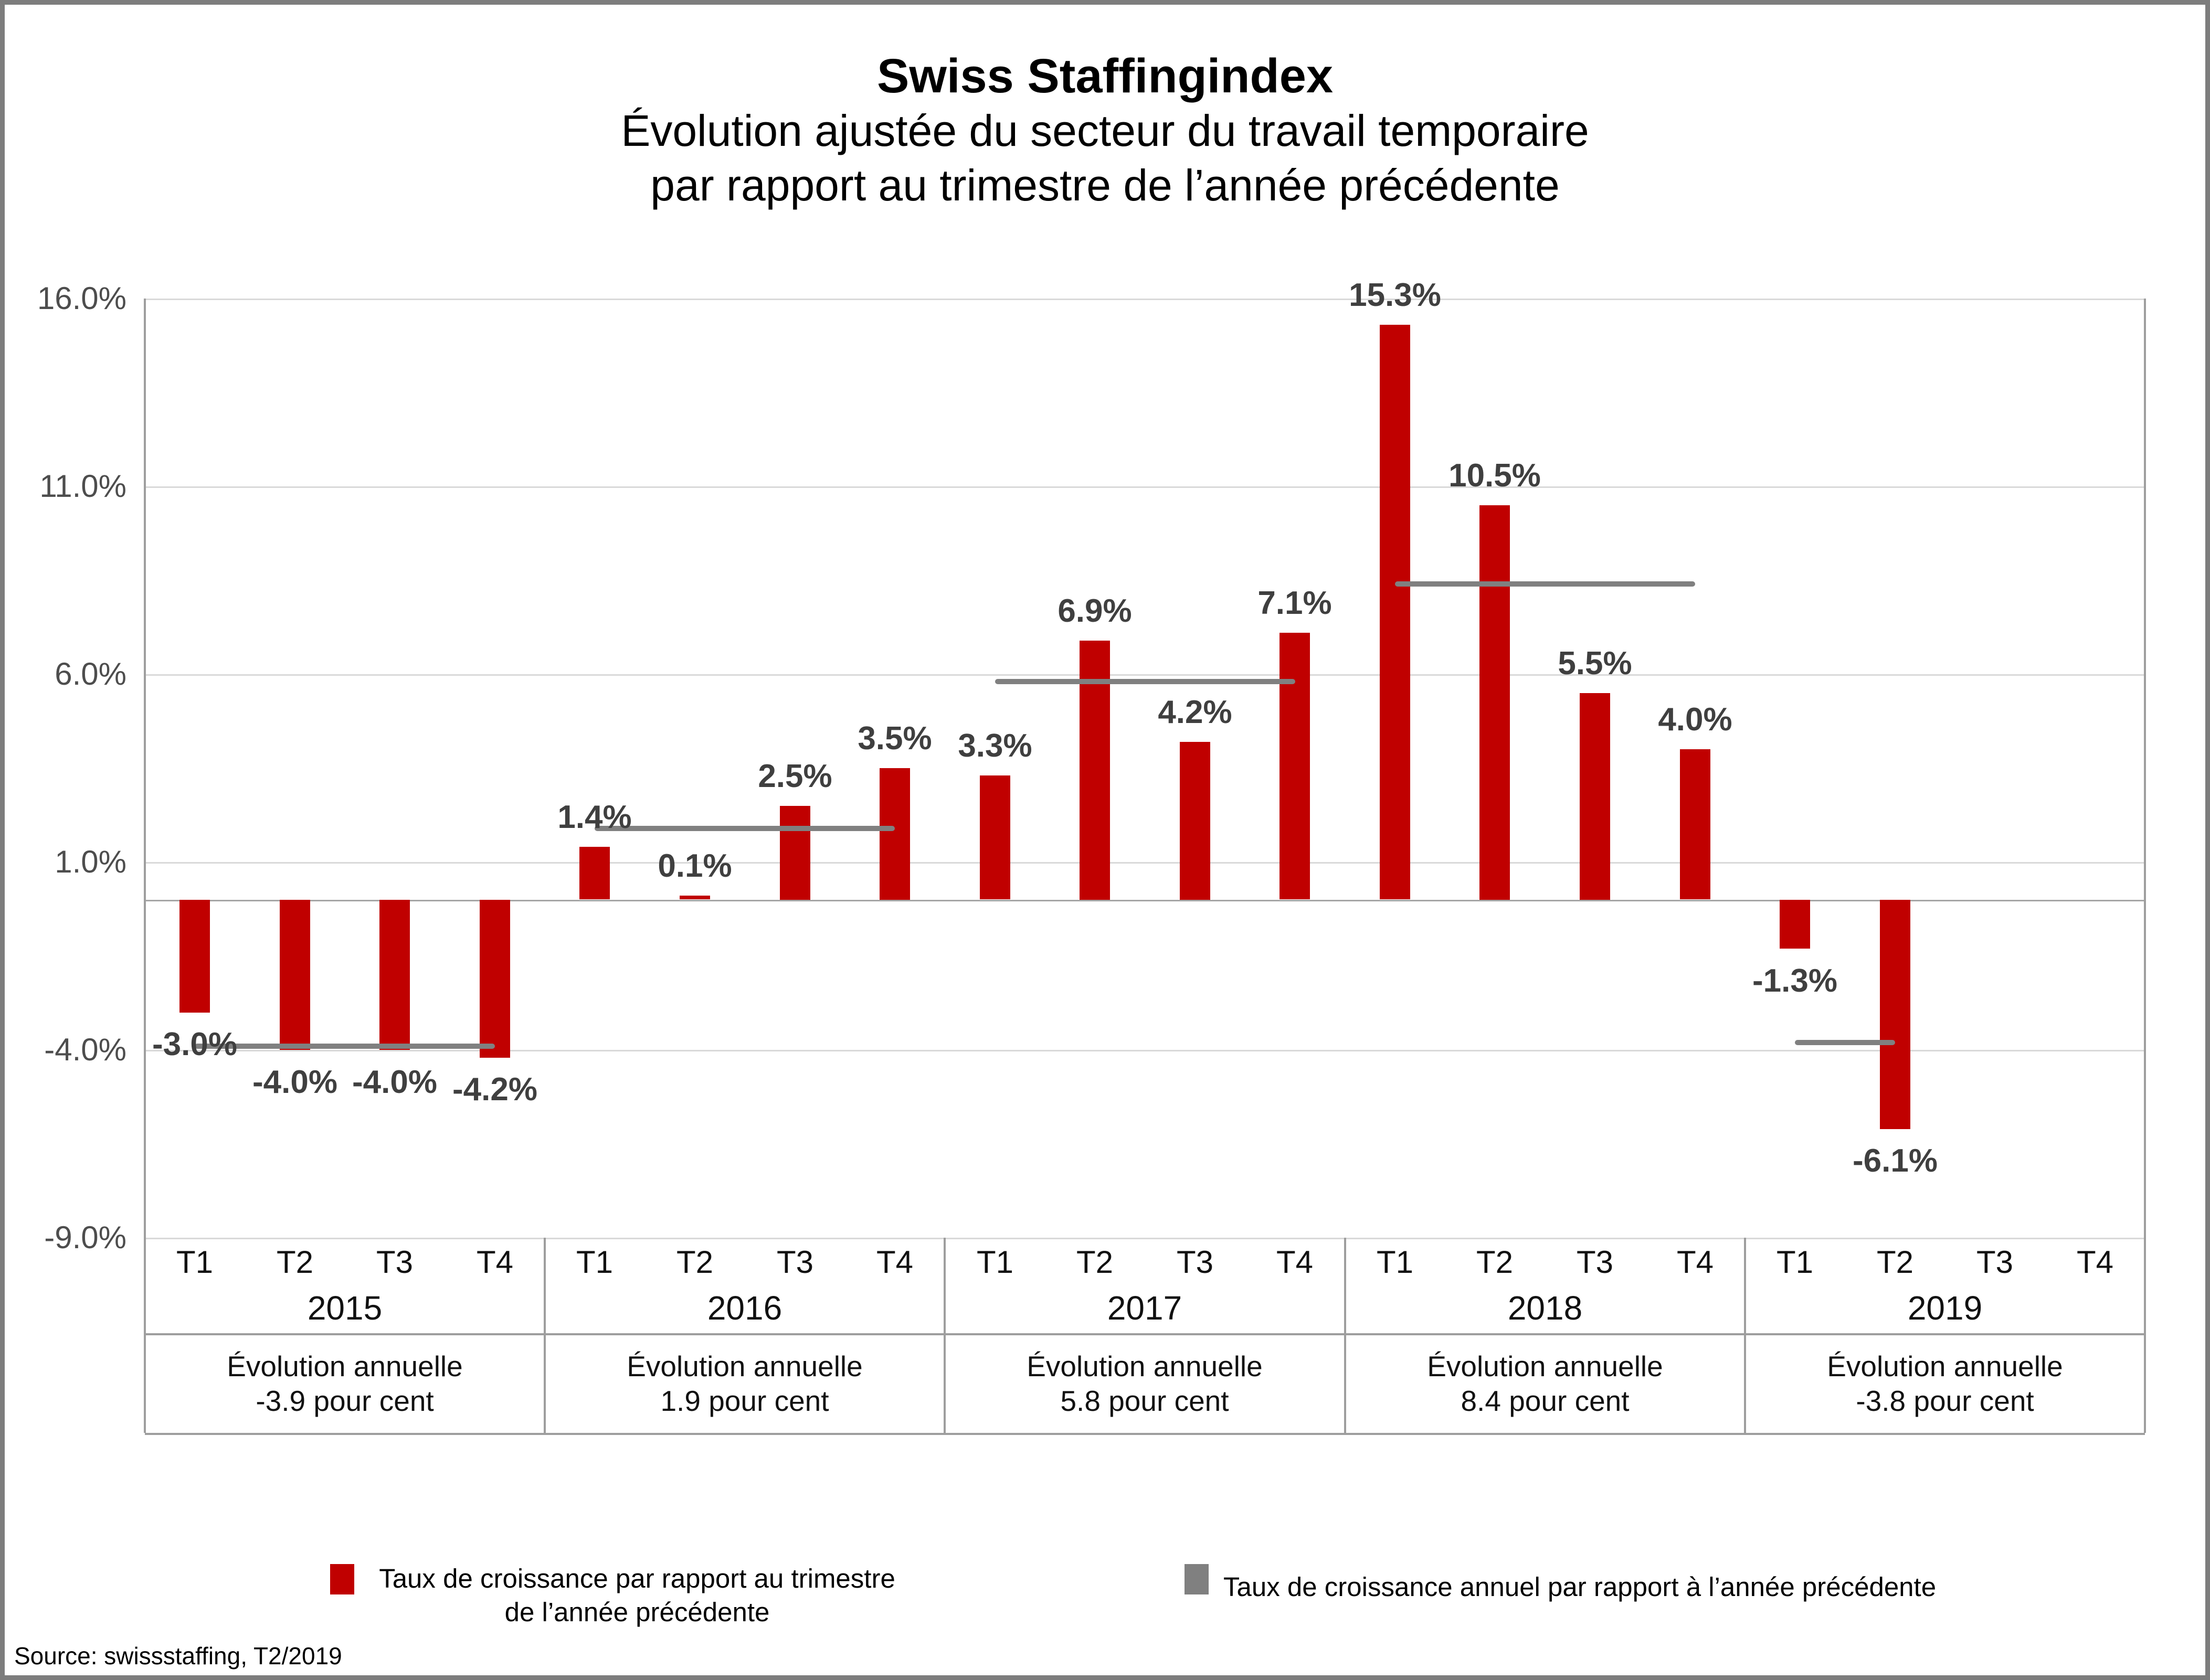  I want to click on bar-label-2016-T2: 0.1%, so click(695, 866).